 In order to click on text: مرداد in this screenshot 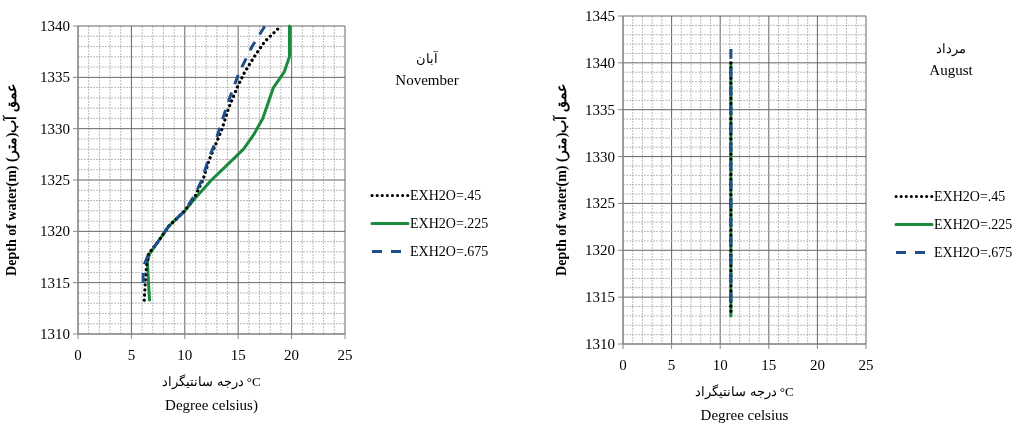, I will do `click(951, 49)`.